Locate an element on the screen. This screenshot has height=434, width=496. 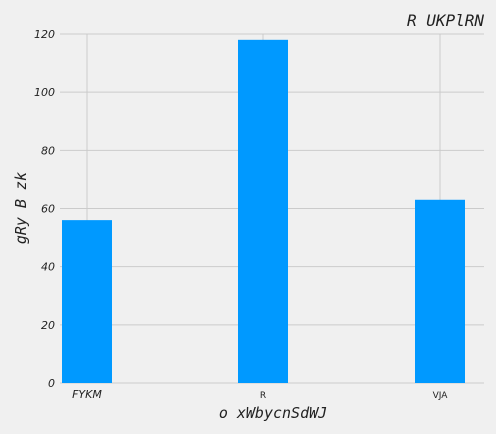
x-axis-title: o xWbycnSdWJ is located at coordinates (273, 413).